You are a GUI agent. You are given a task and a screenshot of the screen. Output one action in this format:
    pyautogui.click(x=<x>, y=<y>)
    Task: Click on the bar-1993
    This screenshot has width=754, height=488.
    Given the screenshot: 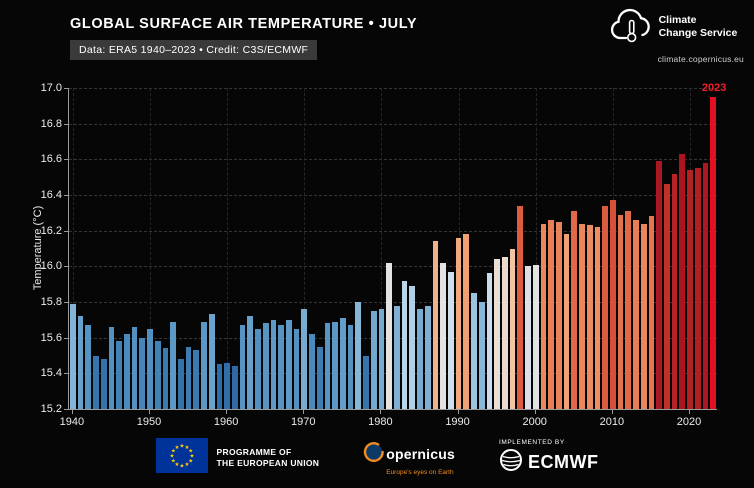 What is the action you would take?
    pyautogui.click(x=481, y=355)
    